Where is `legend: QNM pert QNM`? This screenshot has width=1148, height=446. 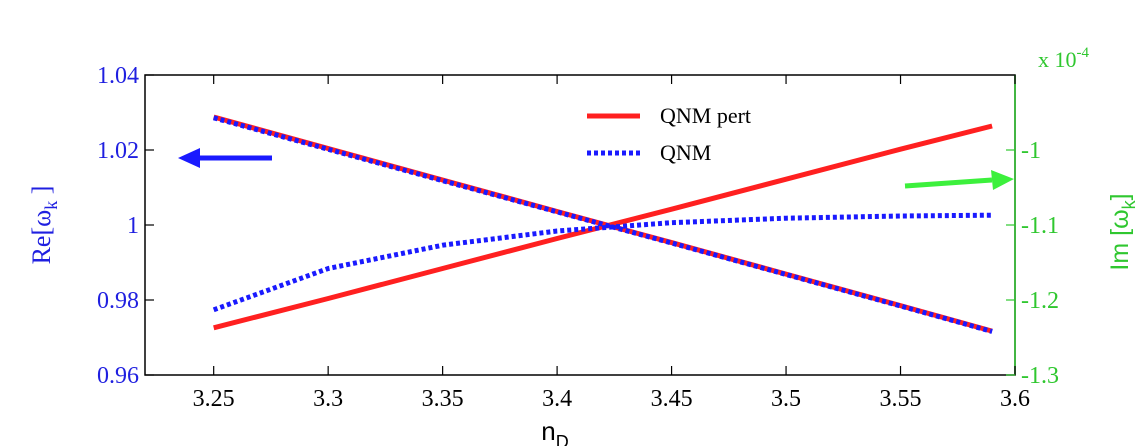 legend: QNM pert QNM is located at coordinates (669, 134).